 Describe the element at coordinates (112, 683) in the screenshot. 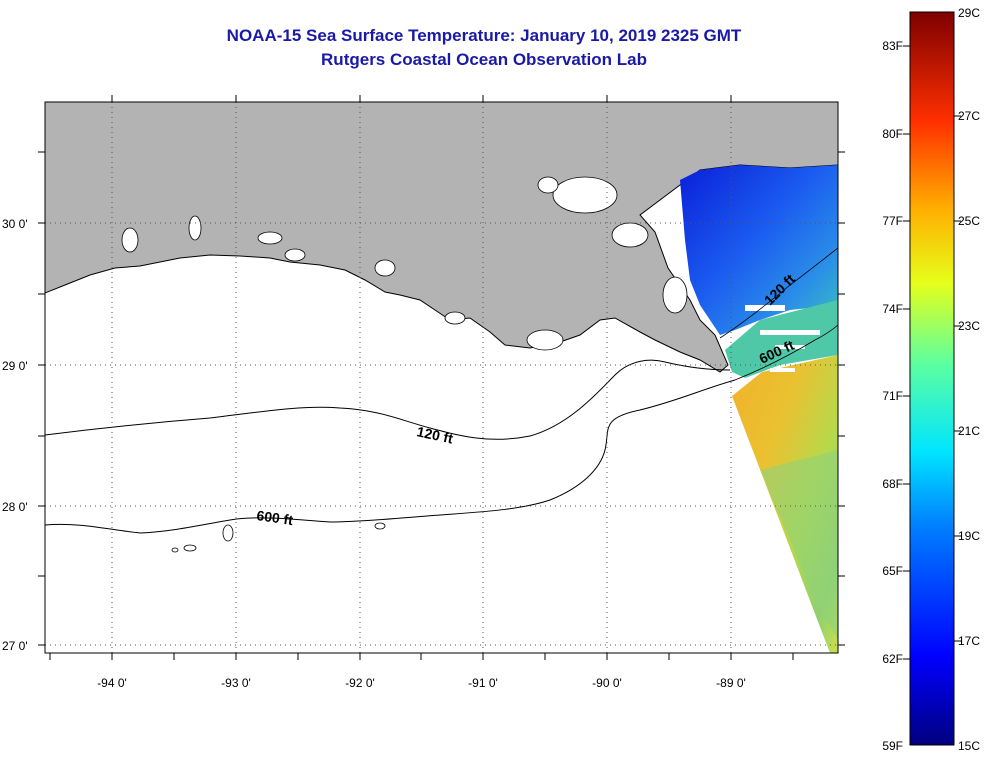

I see `lon-label-94: -94 0'` at that location.